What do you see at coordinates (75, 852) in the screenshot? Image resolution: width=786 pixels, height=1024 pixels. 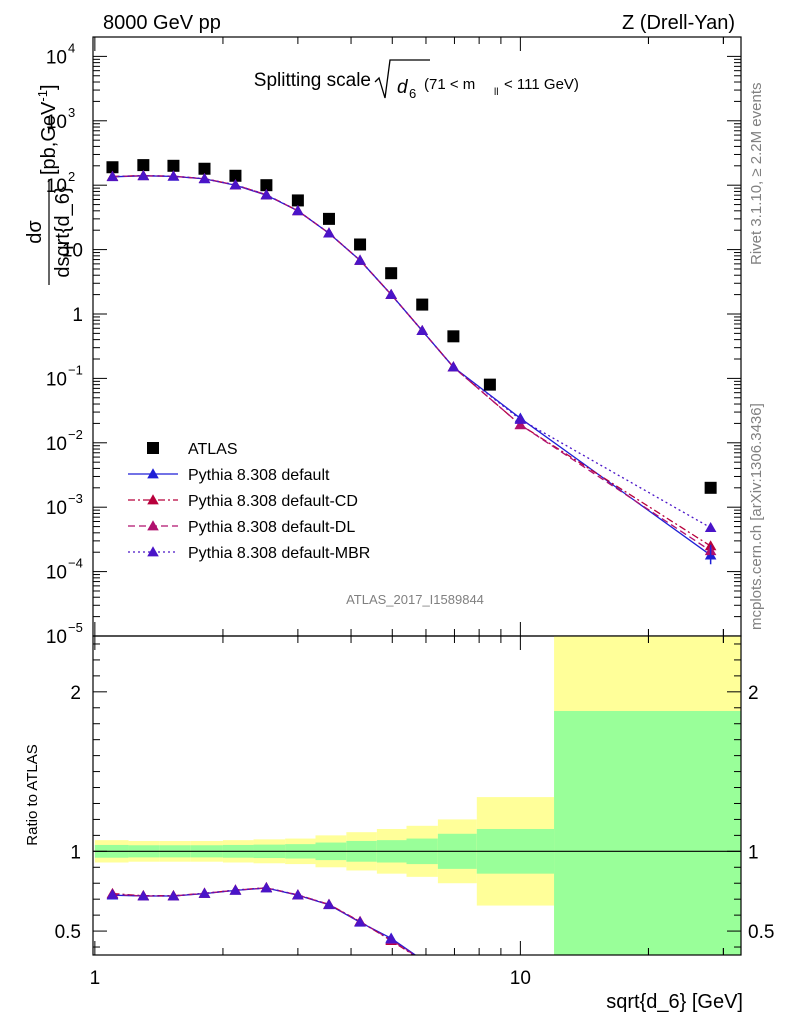 I see `ratio-ytick-label: 1` at bounding box center [75, 852].